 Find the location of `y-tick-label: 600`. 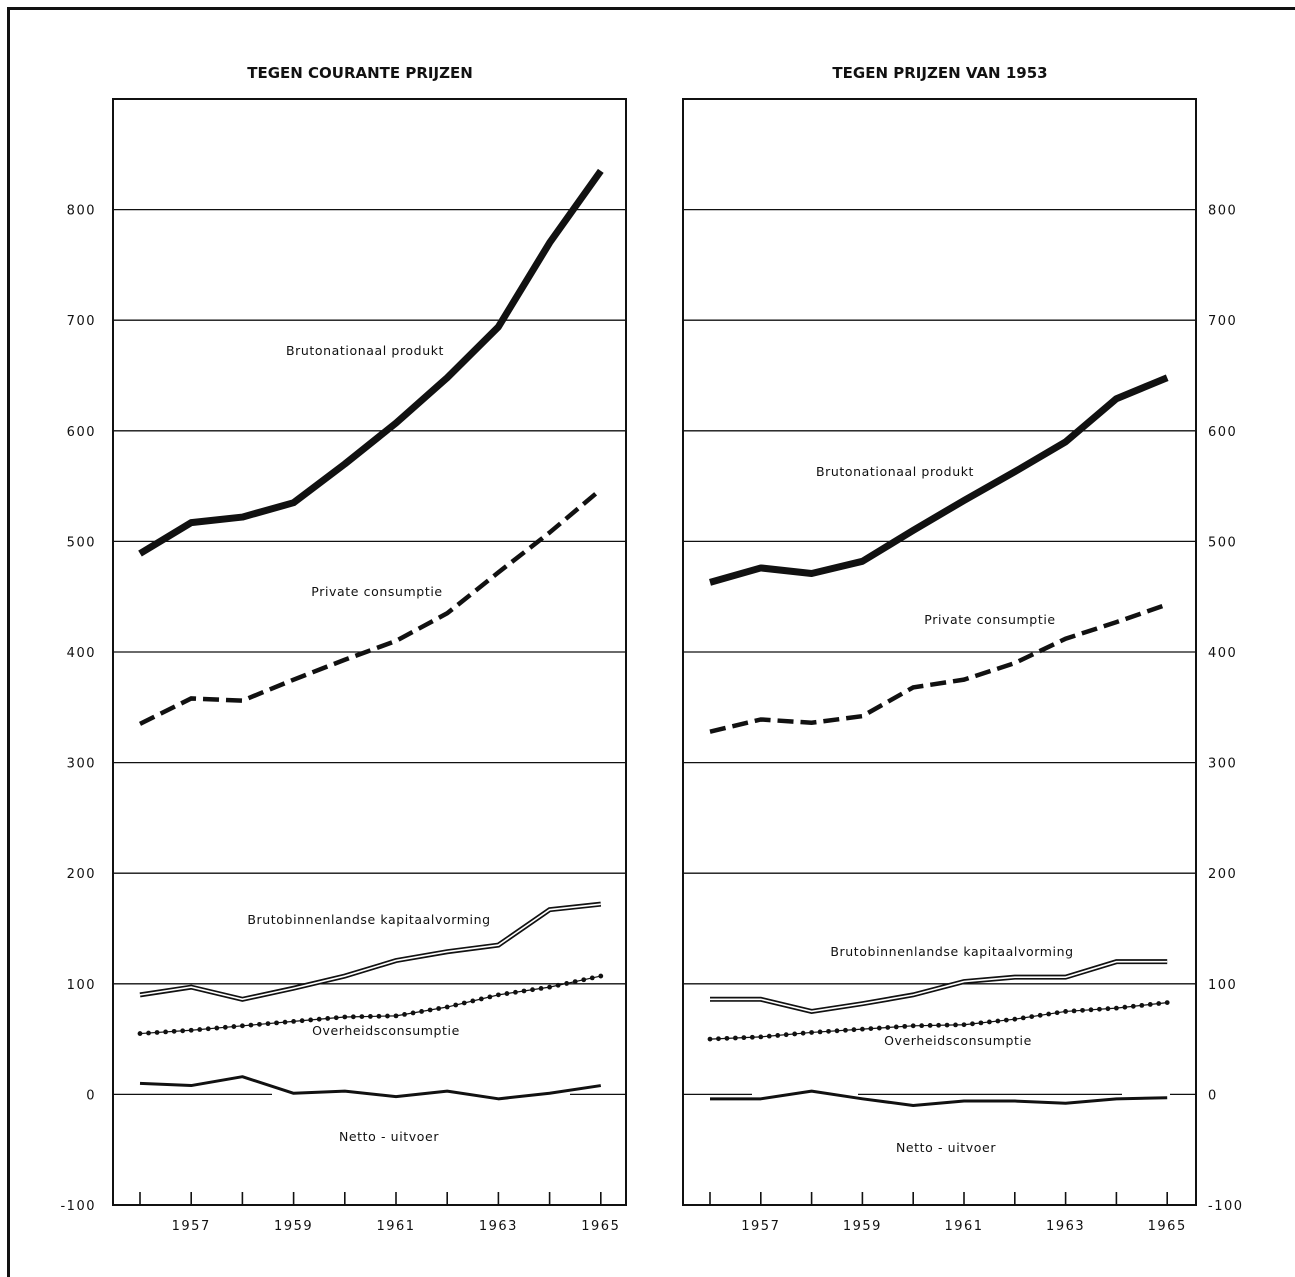

y-tick-label: 600 is located at coordinates (81, 432).